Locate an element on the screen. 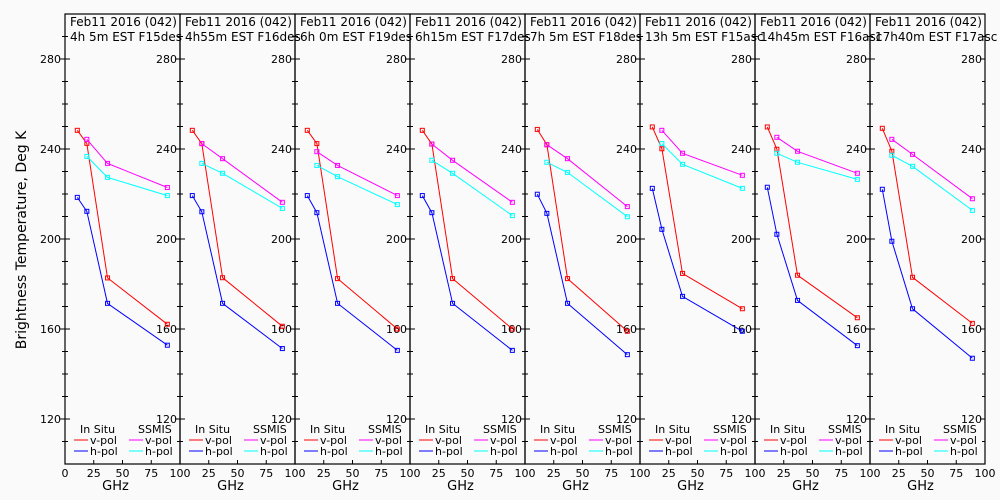 The height and width of the screenshot is (500, 1000). panel-subtitle: 7h 5m EST F18des is located at coordinates (586, 37).